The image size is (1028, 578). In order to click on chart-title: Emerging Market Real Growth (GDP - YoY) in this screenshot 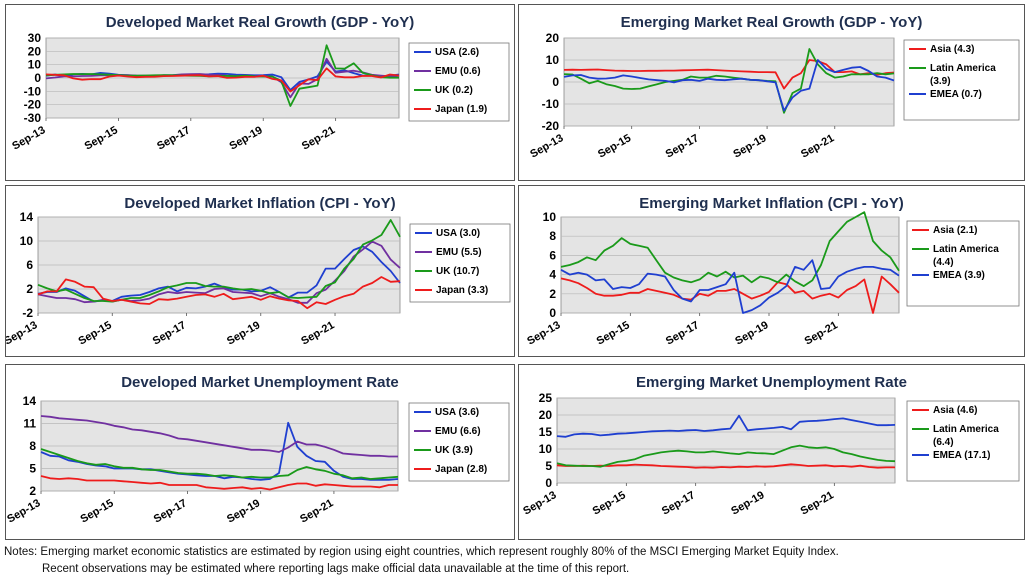, I will do `click(772, 22)`.